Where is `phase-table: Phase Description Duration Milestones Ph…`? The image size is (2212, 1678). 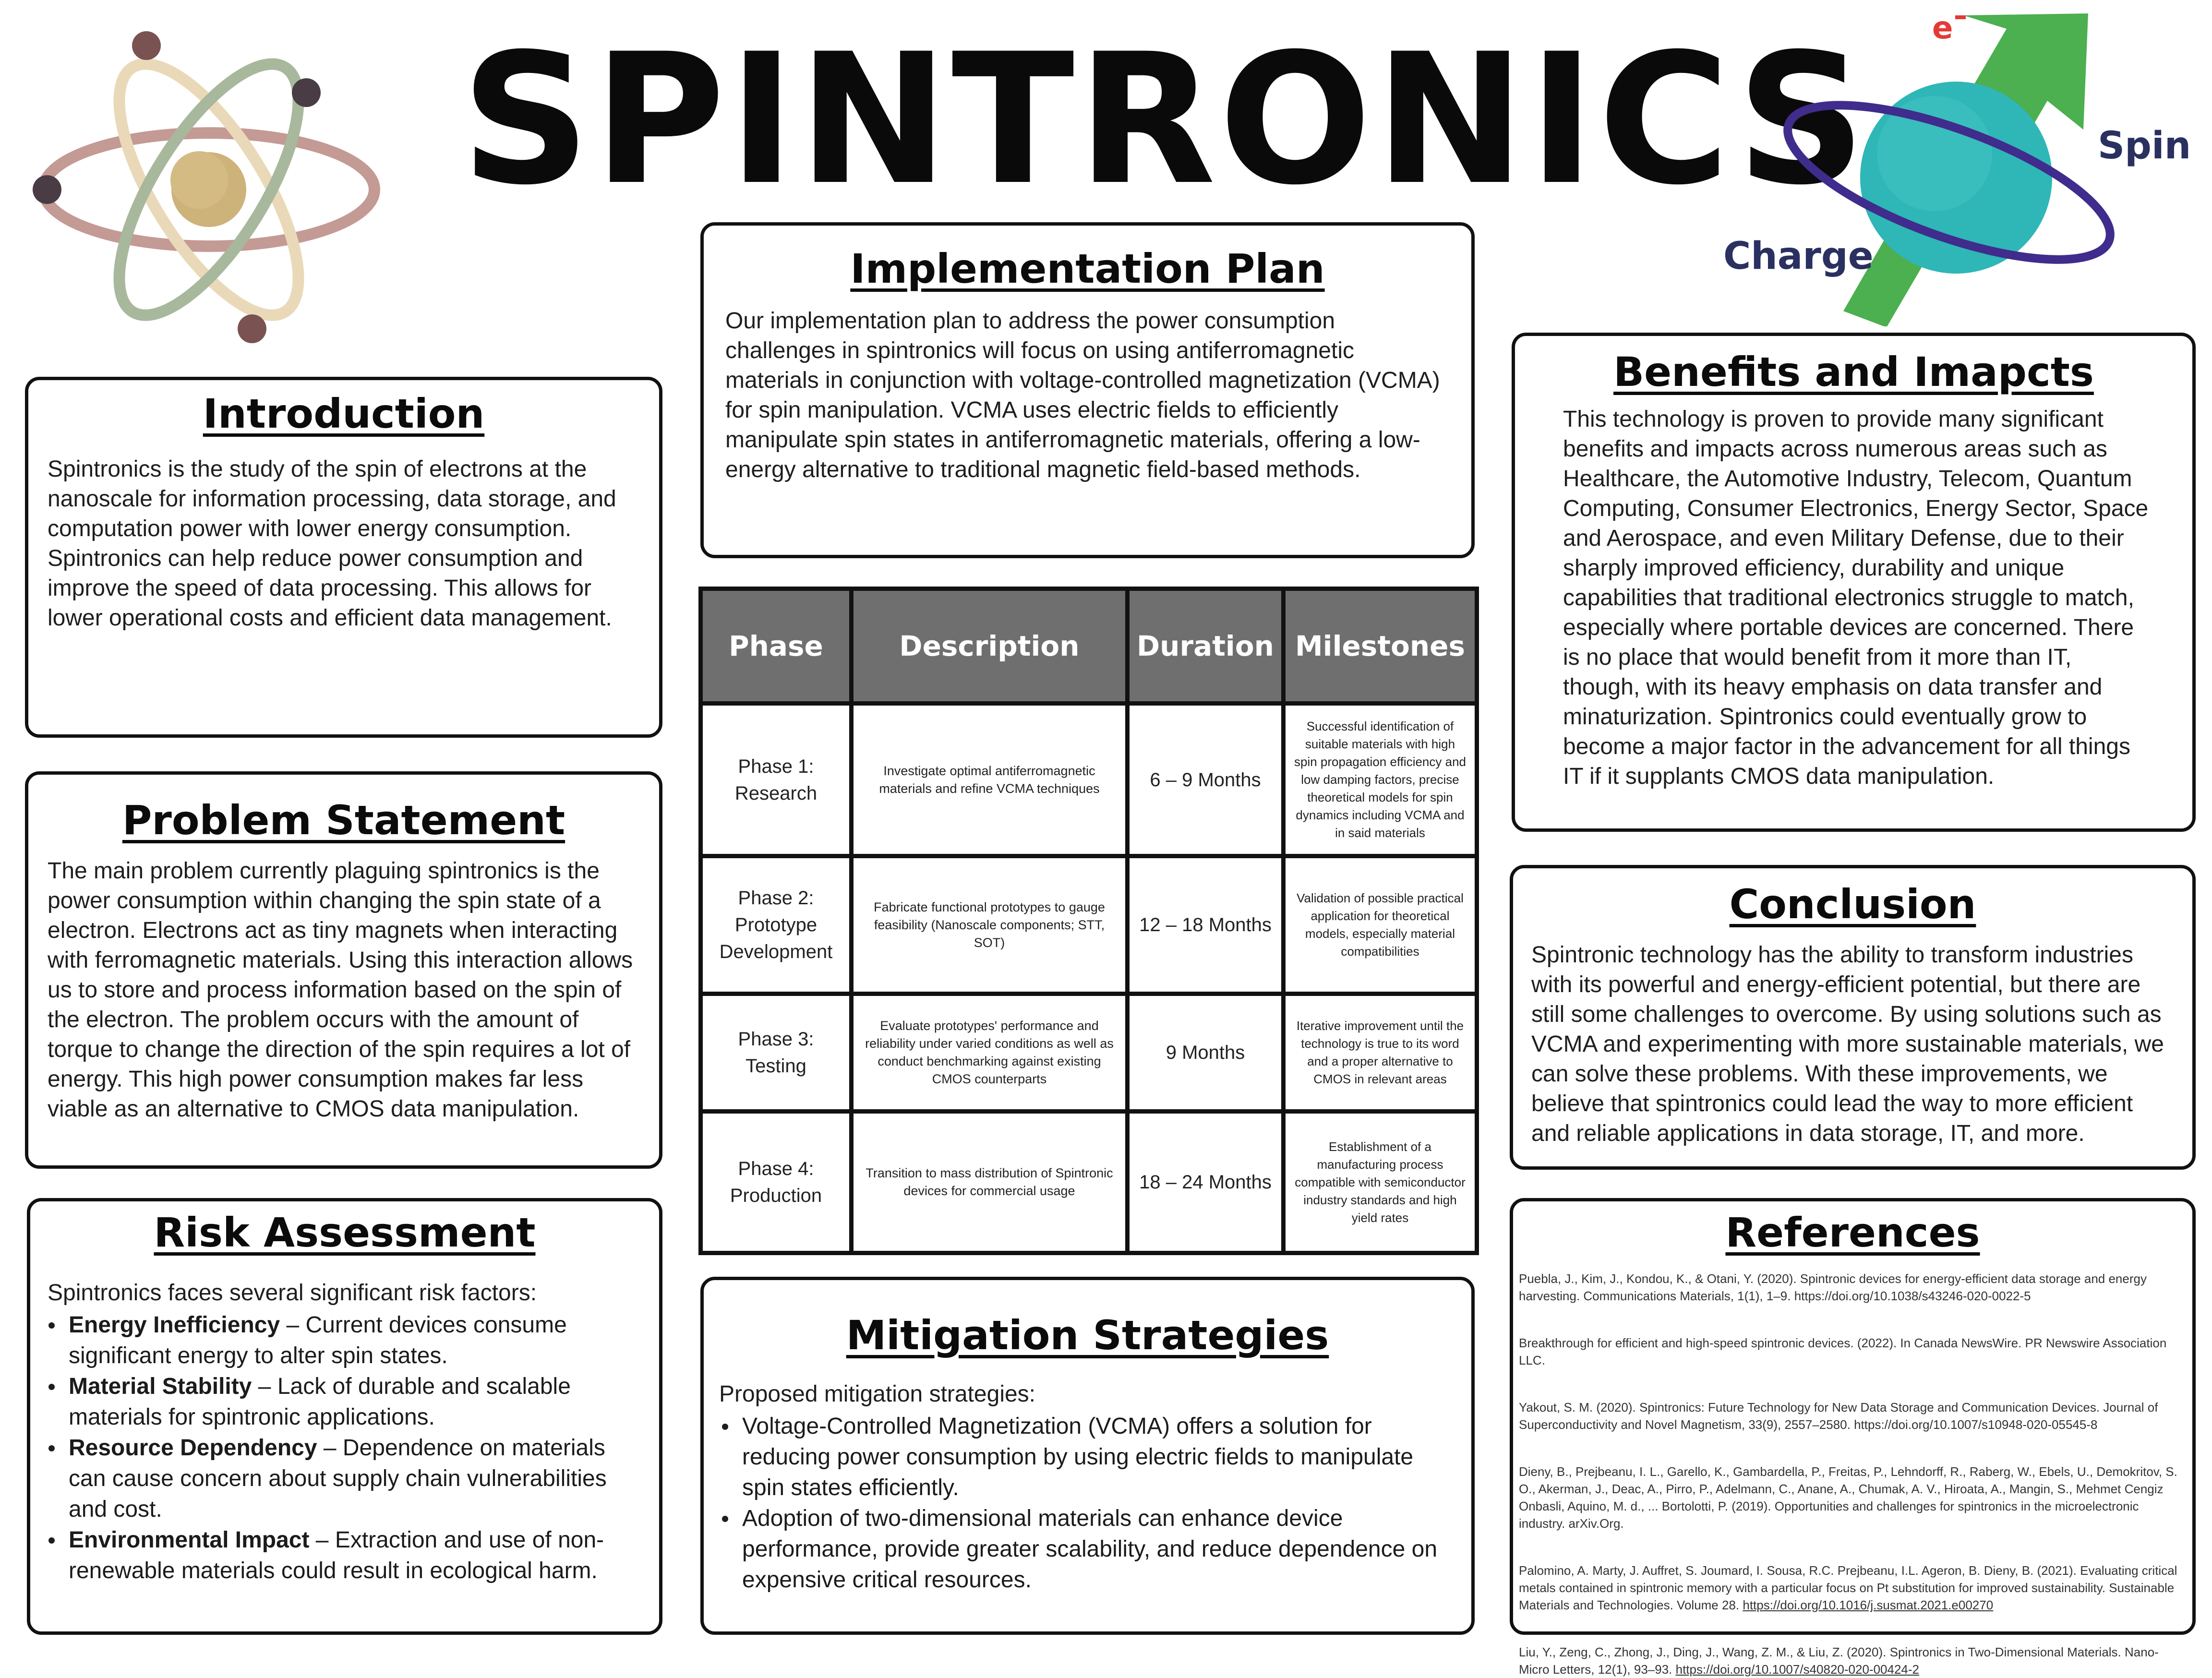
phase-table: Phase Description Duration Milestones Ph… is located at coordinates (1088, 921).